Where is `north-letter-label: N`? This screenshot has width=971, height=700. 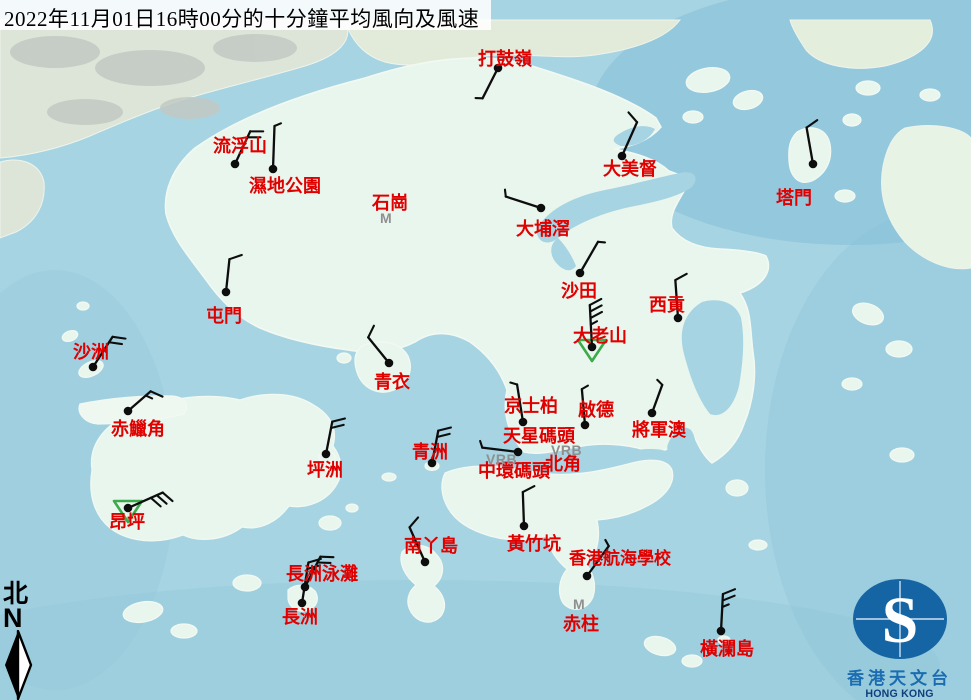
north-letter-label: N is located at coordinates (13, 618).